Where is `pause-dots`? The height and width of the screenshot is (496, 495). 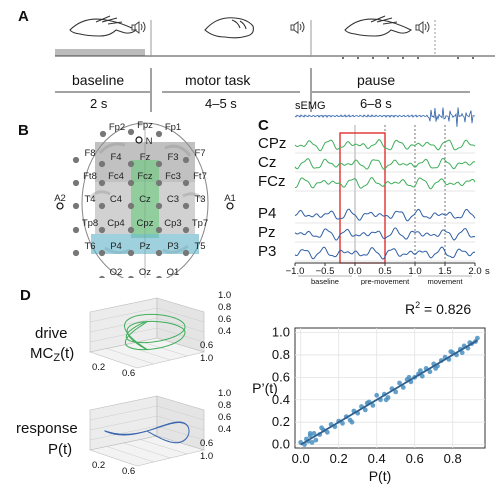 pause-dots is located at coordinates (408, 58).